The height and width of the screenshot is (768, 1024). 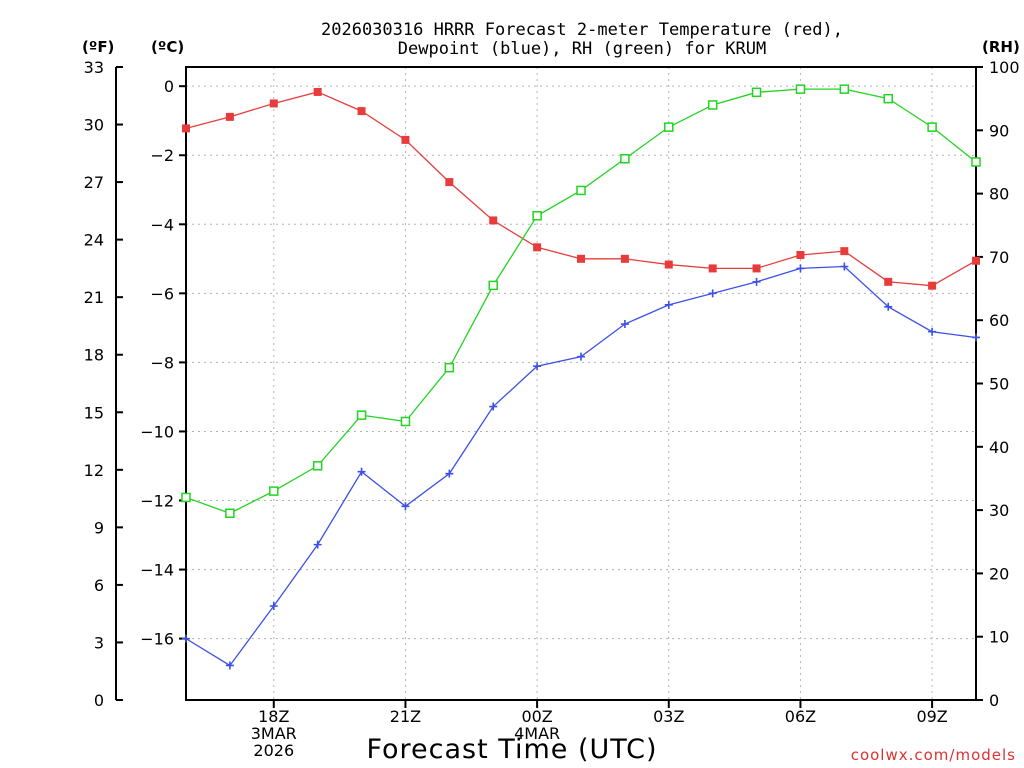 What do you see at coordinates (169, 86) in the screenshot?
I see `celsius-tick-label: 0` at bounding box center [169, 86].